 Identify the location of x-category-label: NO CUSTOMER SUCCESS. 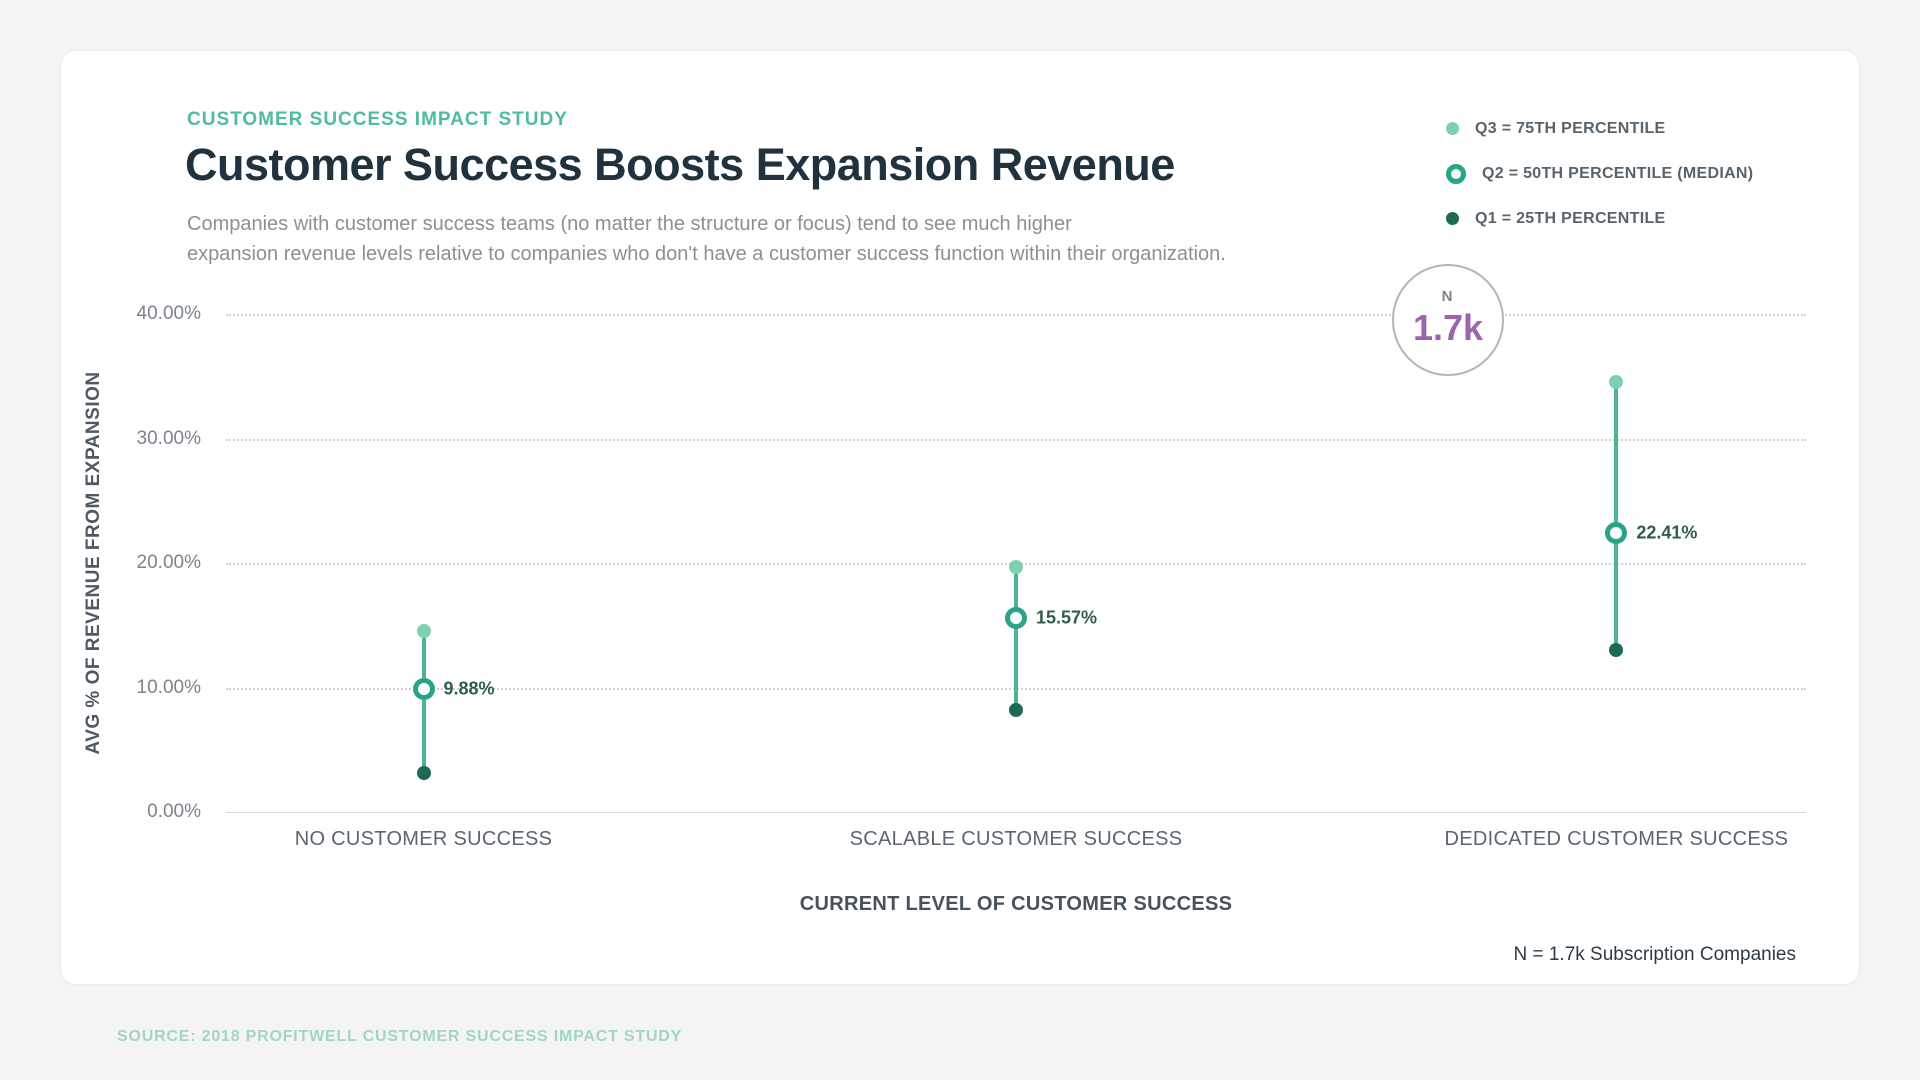
(423, 839).